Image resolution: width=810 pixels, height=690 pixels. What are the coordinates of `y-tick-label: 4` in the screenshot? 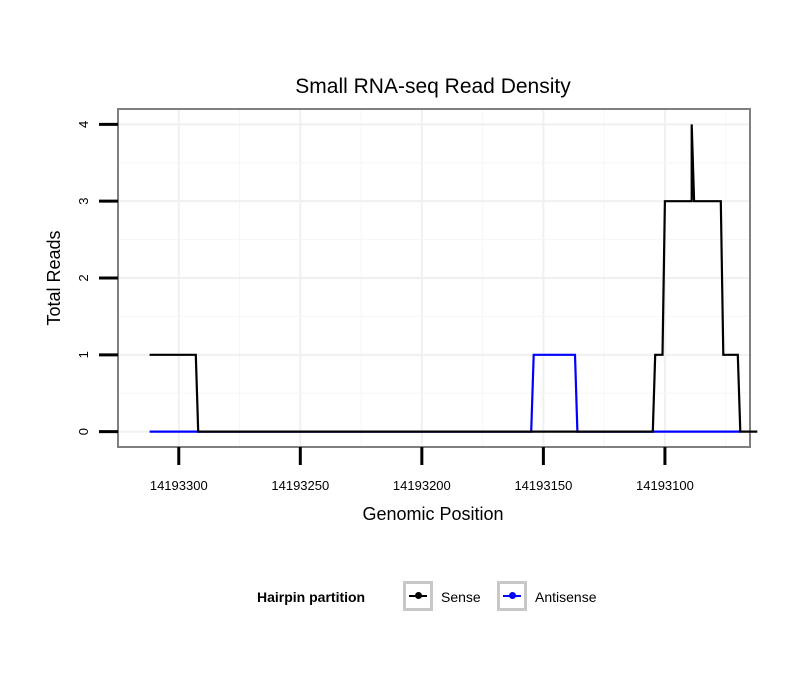 It's located at (83, 124).